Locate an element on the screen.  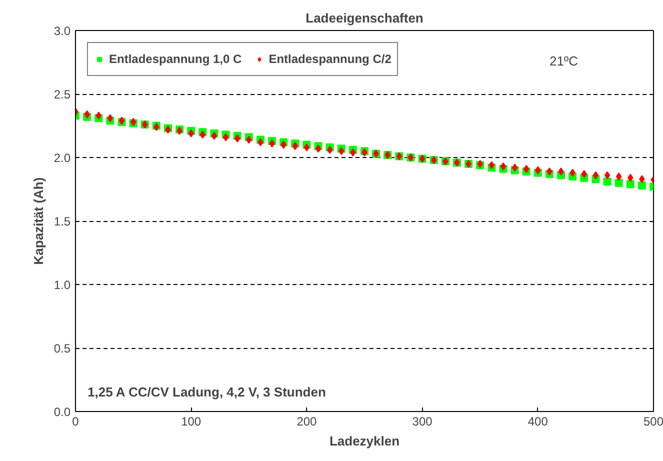
x-tick-label: 300 is located at coordinates (422, 421).